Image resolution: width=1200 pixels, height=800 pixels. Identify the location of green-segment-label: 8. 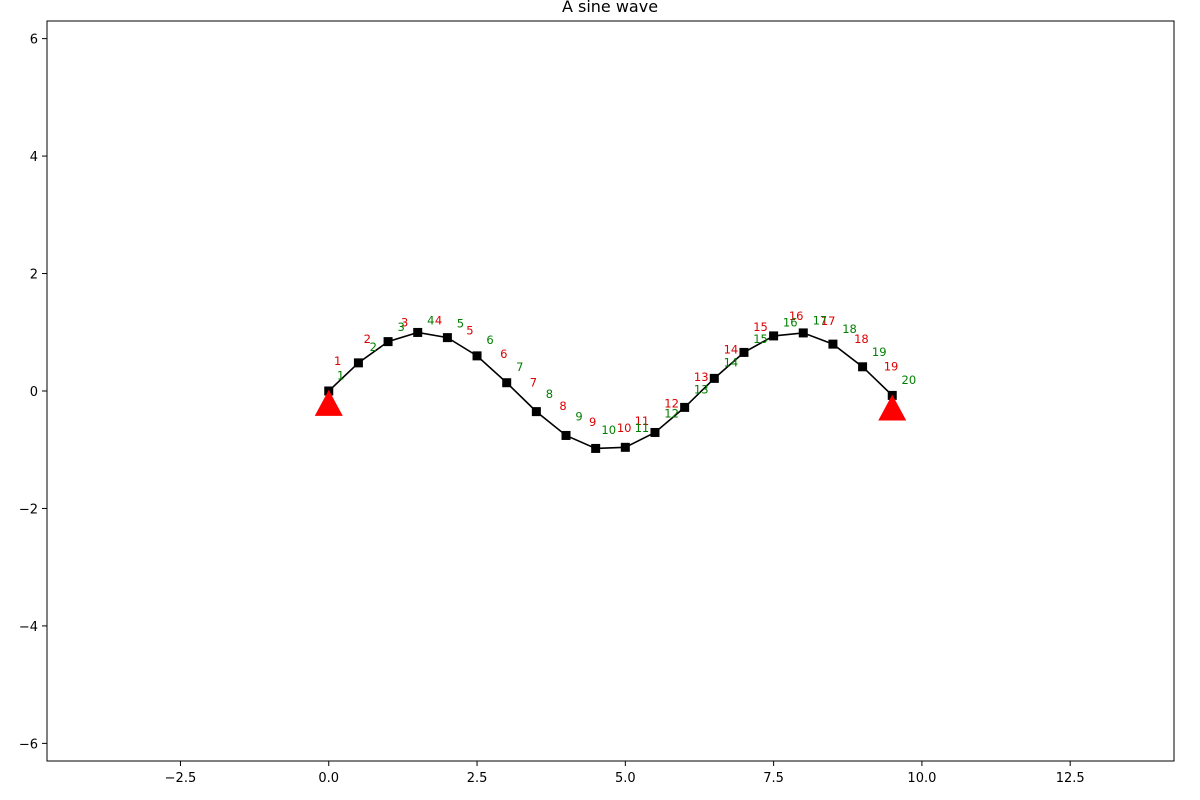
(549, 394).